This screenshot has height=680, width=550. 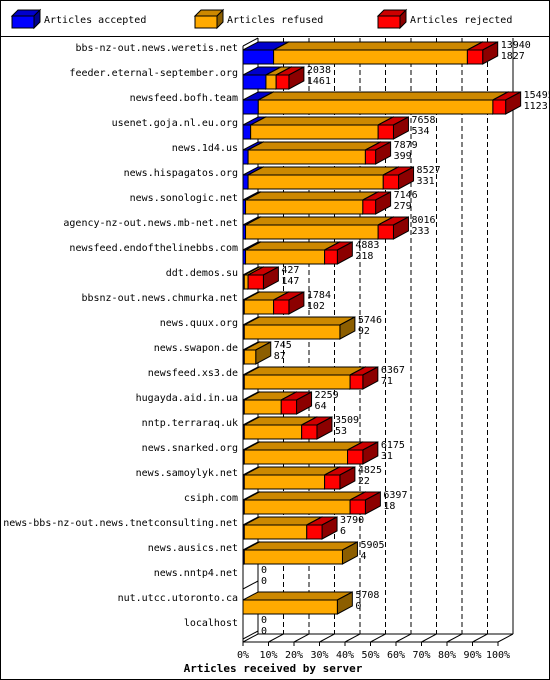 What do you see at coordinates (250, 585) in the screenshot?
I see `row-floor` at bounding box center [250, 585].